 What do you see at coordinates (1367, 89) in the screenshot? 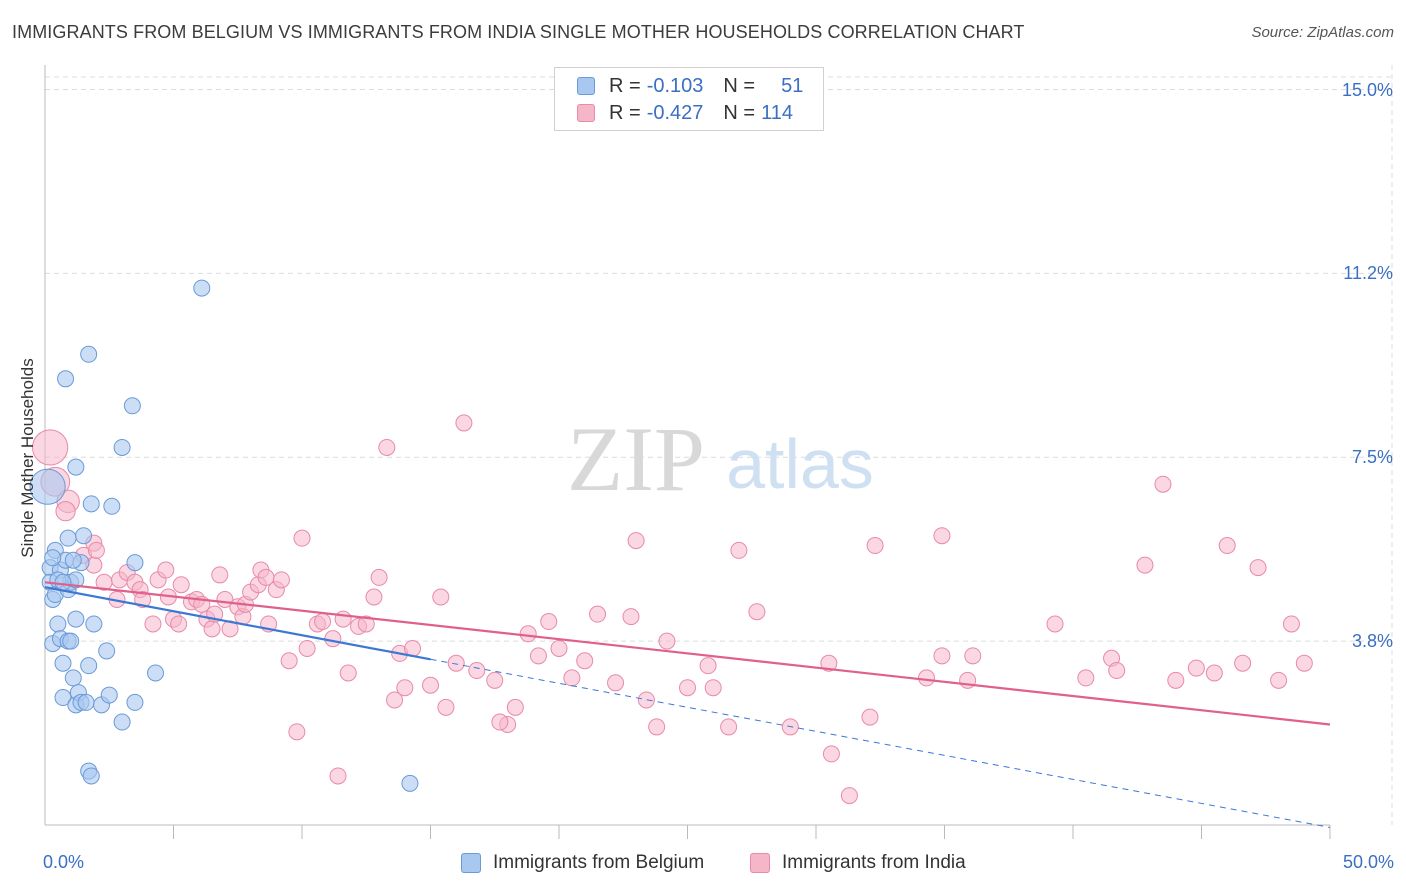
I see `y-tick-label: 15.0%` at bounding box center [1367, 89].